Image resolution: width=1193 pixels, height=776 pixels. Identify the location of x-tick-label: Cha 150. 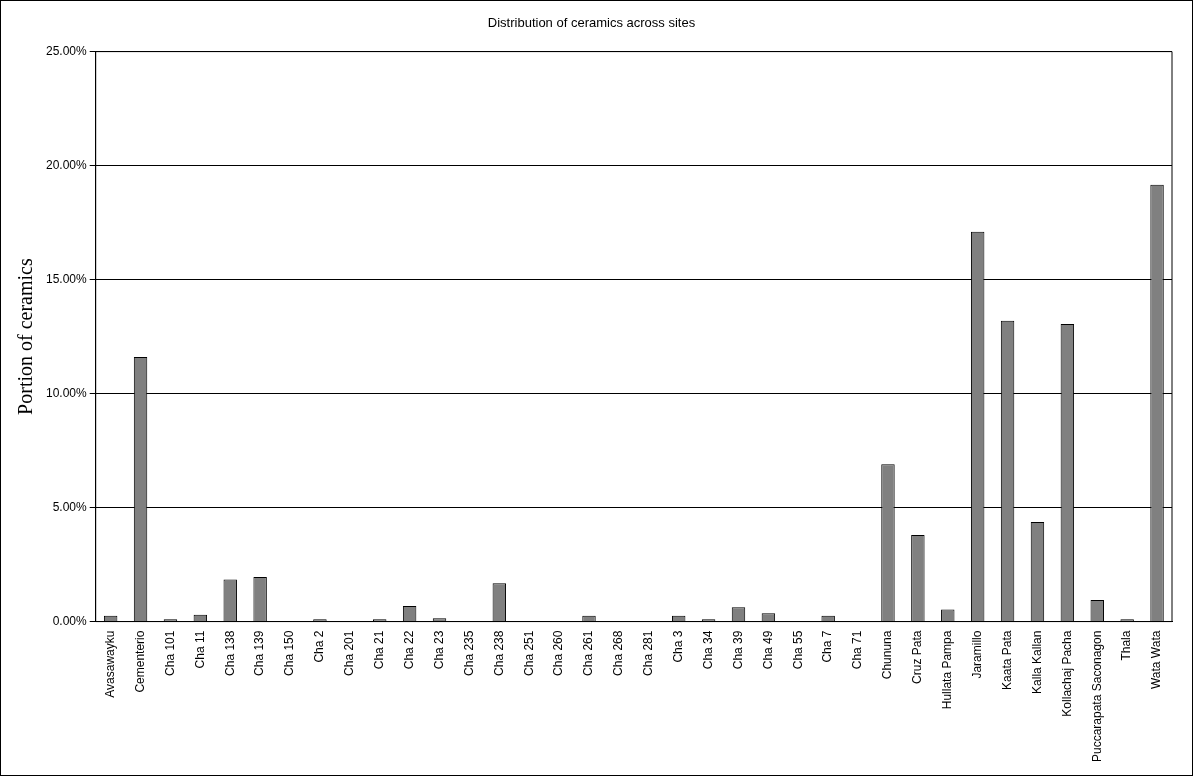
(289, 653).